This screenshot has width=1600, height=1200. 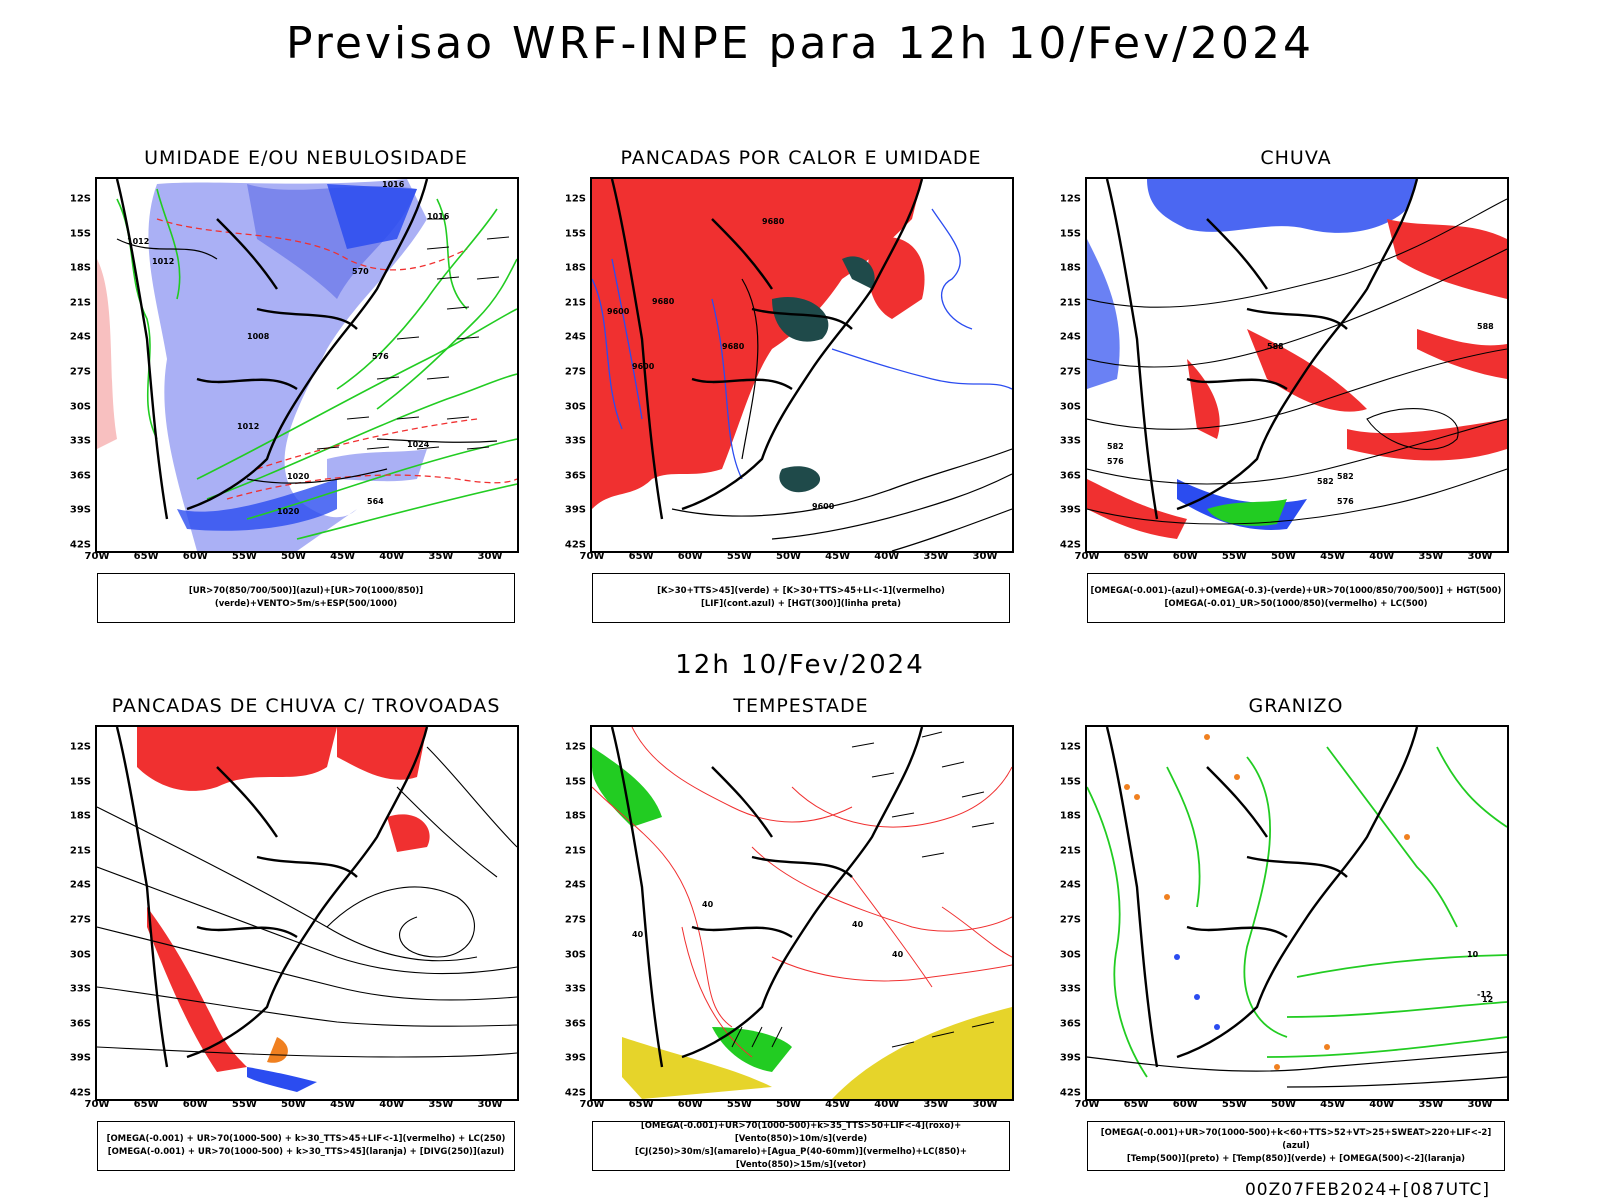 I want to click on map-chuva: 588 588 582 576 582 582 576, so click(x=1297, y=365).